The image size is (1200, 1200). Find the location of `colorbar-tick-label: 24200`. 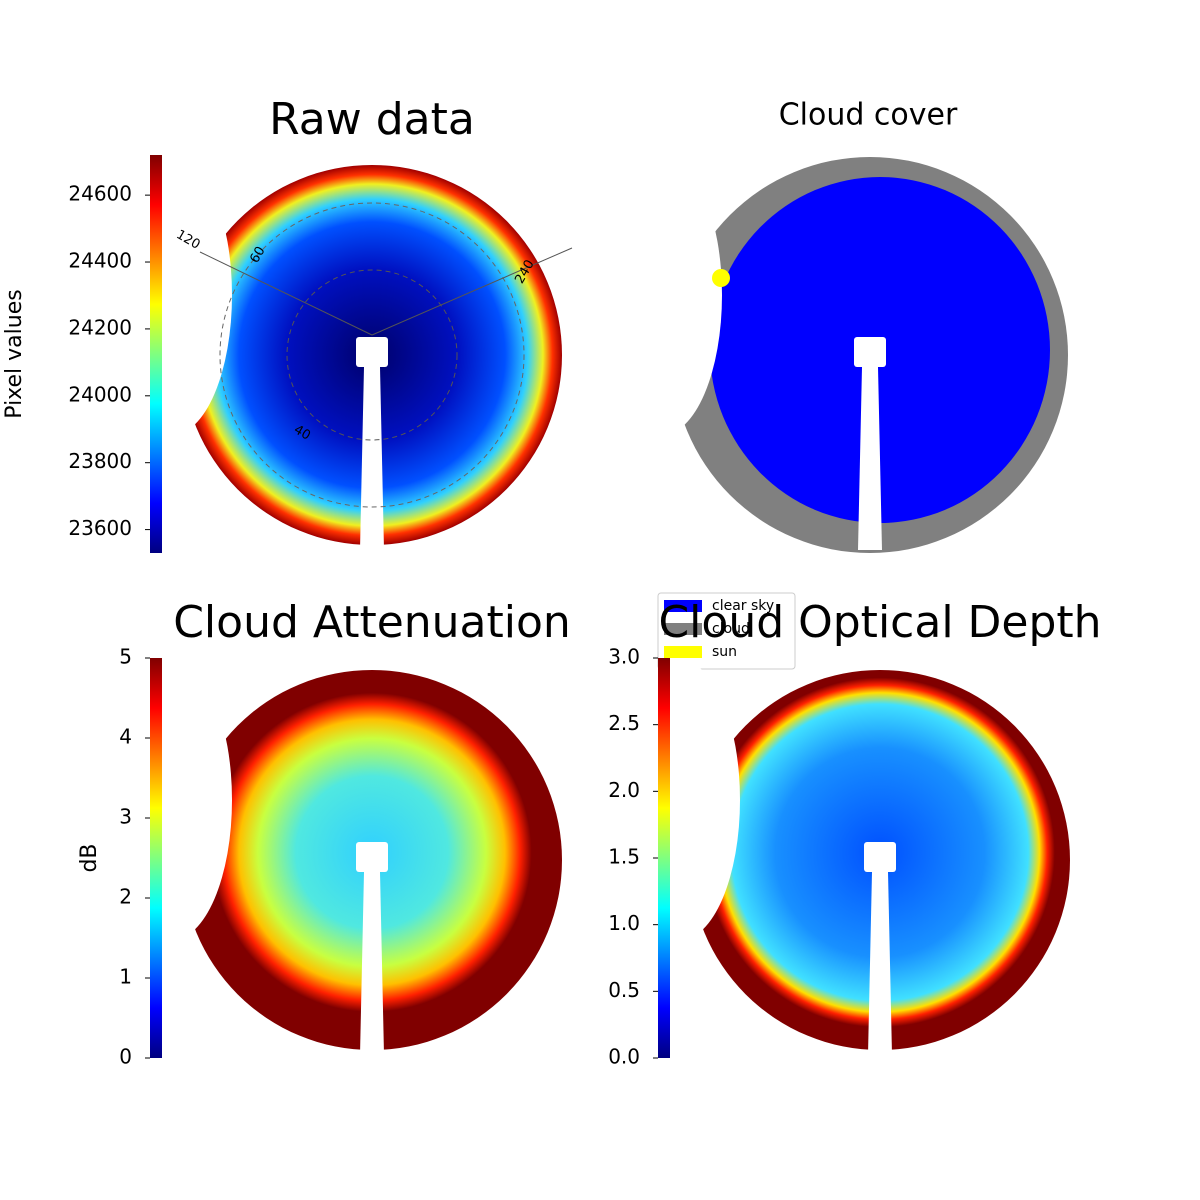

colorbar-tick-label: 24200 is located at coordinates (100, 327).